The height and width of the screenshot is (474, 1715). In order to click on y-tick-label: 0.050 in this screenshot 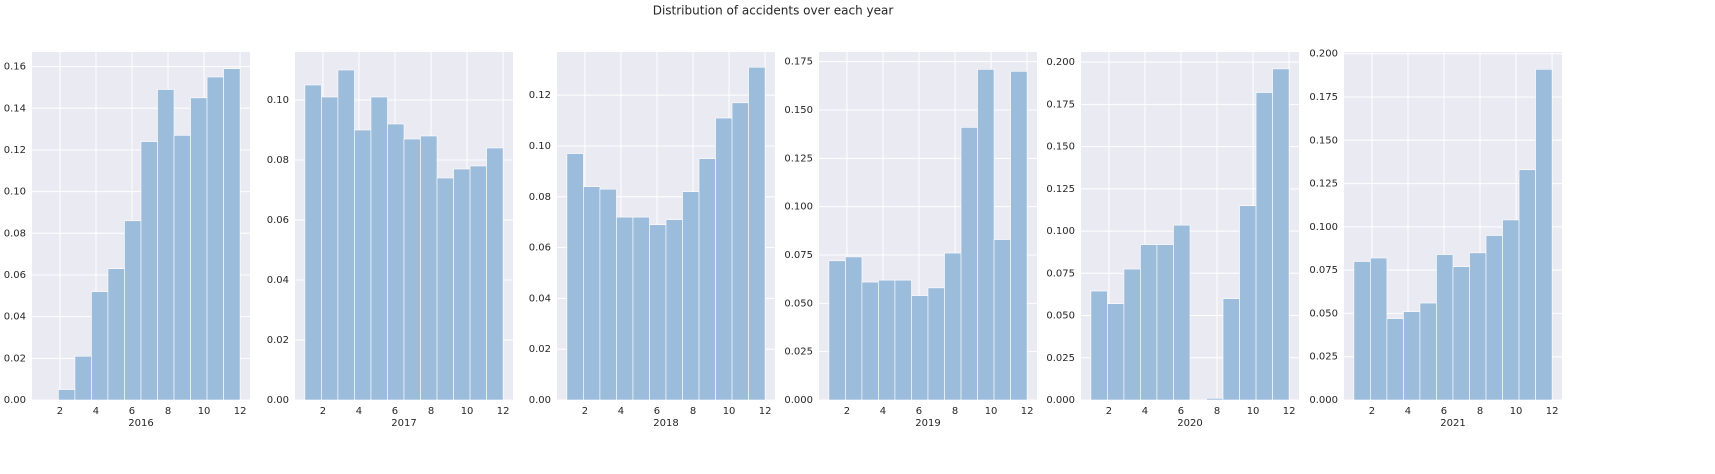, I will do `click(1323, 313)`.